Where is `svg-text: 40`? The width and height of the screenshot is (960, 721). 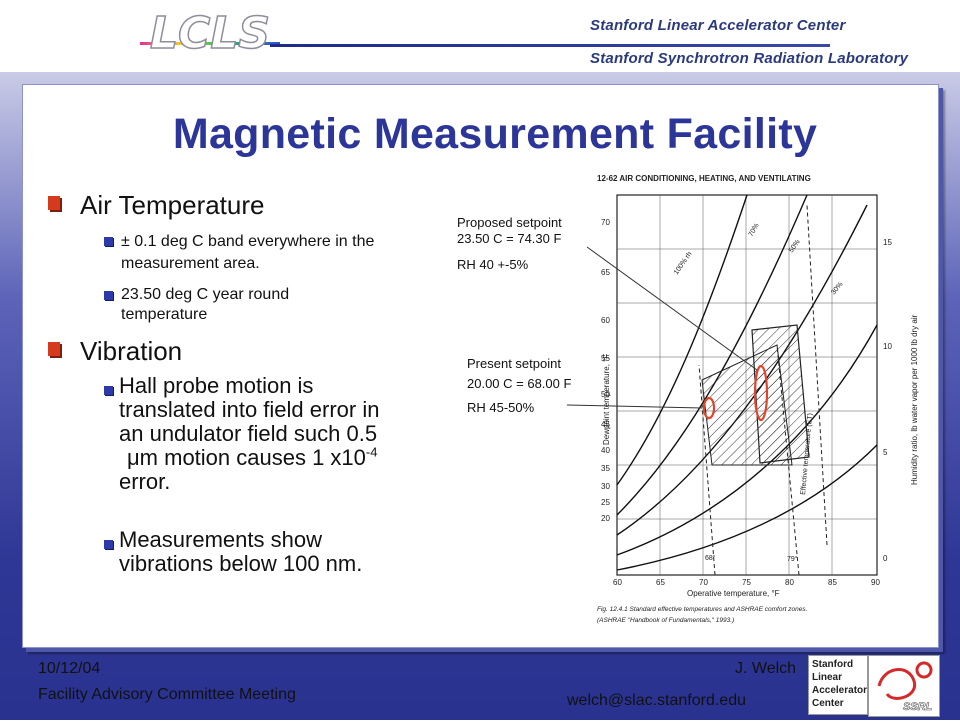 svg-text: 40 is located at coordinates (605, 450).